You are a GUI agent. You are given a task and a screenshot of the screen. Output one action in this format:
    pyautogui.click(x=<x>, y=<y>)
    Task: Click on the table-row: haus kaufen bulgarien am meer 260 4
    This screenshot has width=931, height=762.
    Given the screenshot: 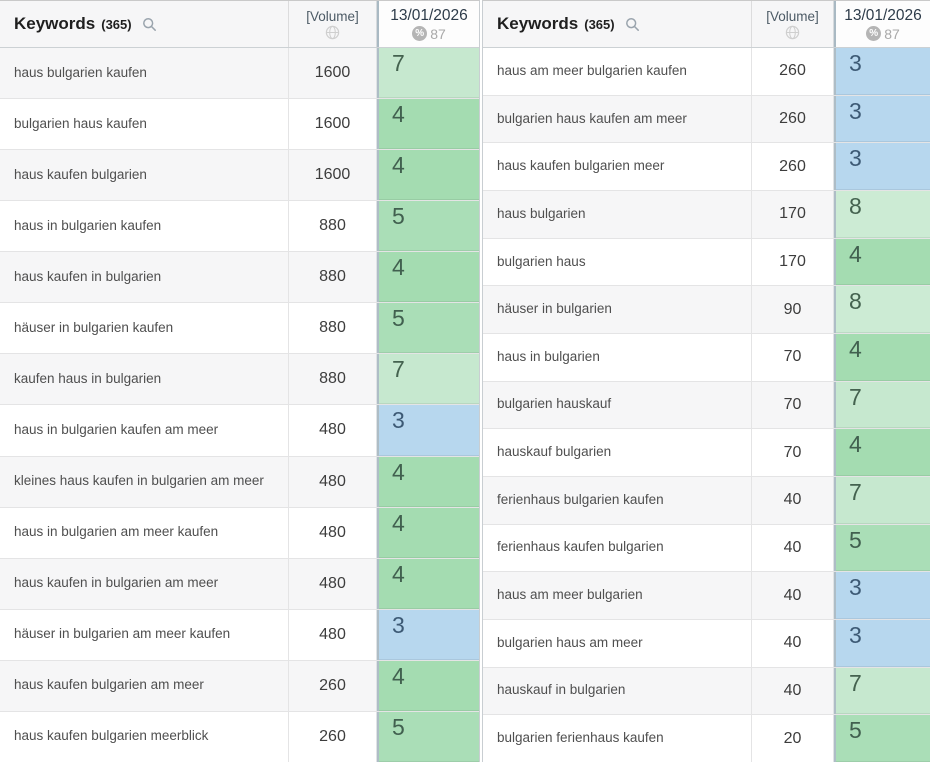 What is the action you would take?
    pyautogui.click(x=239, y=686)
    